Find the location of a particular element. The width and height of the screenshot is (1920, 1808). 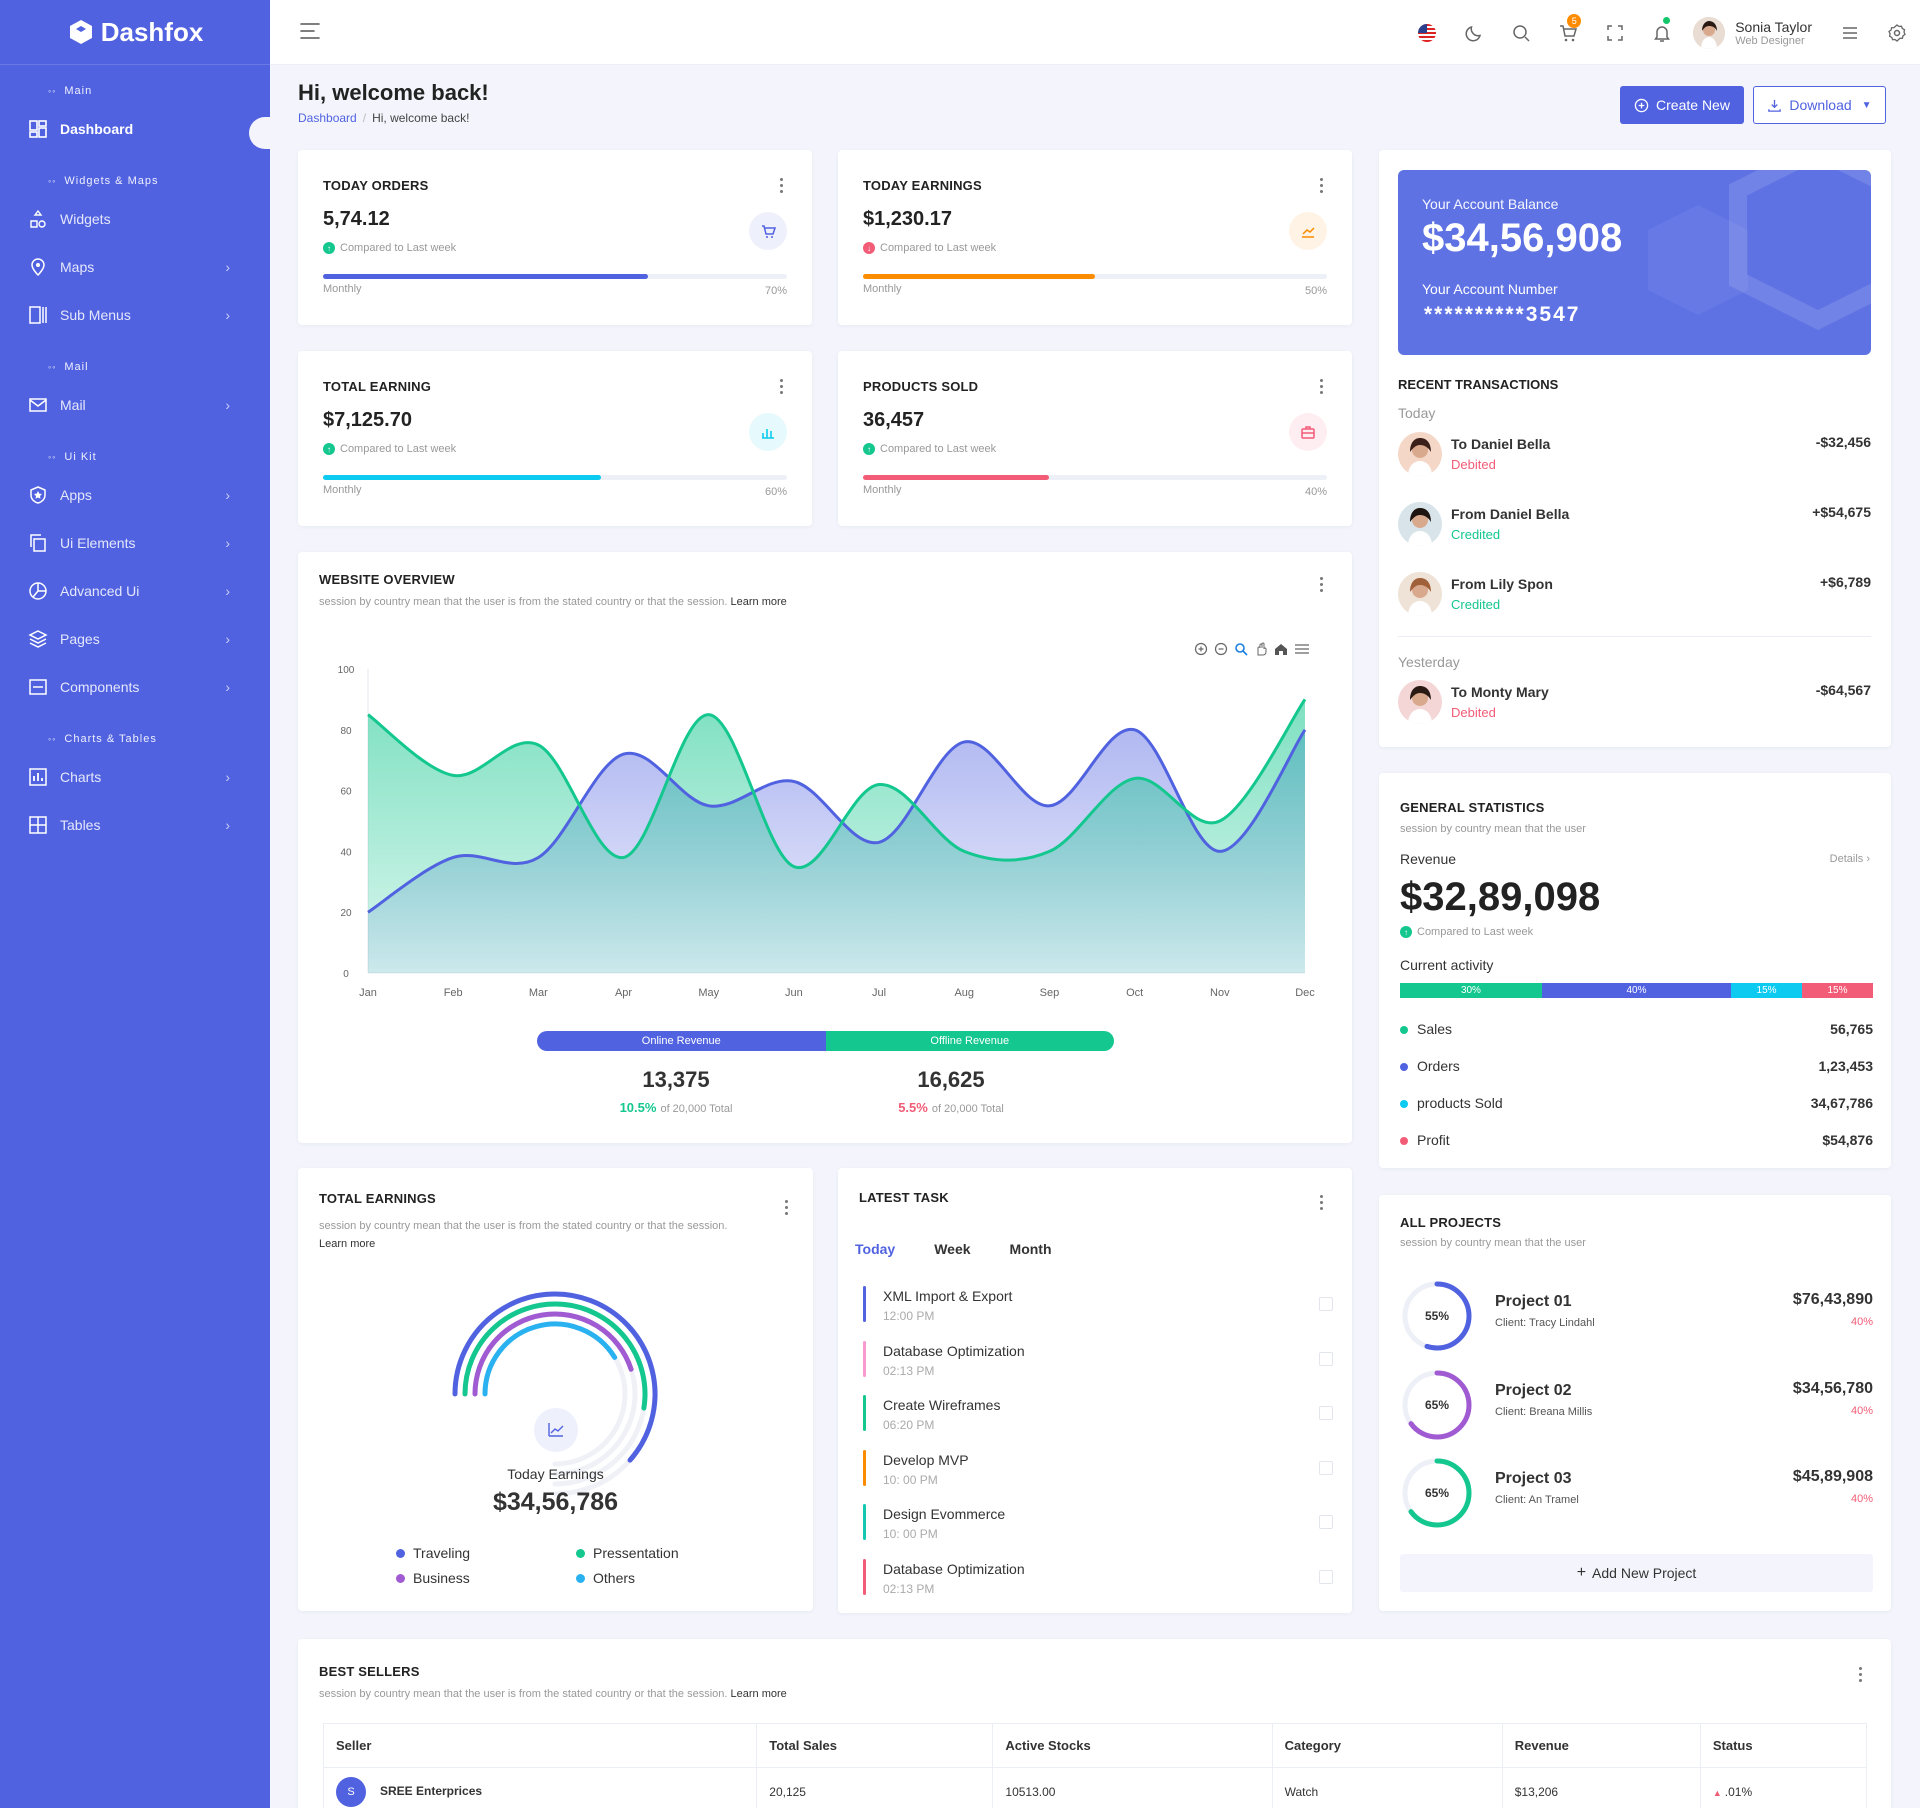

cart-button: 5 is located at coordinates (1567, 32).